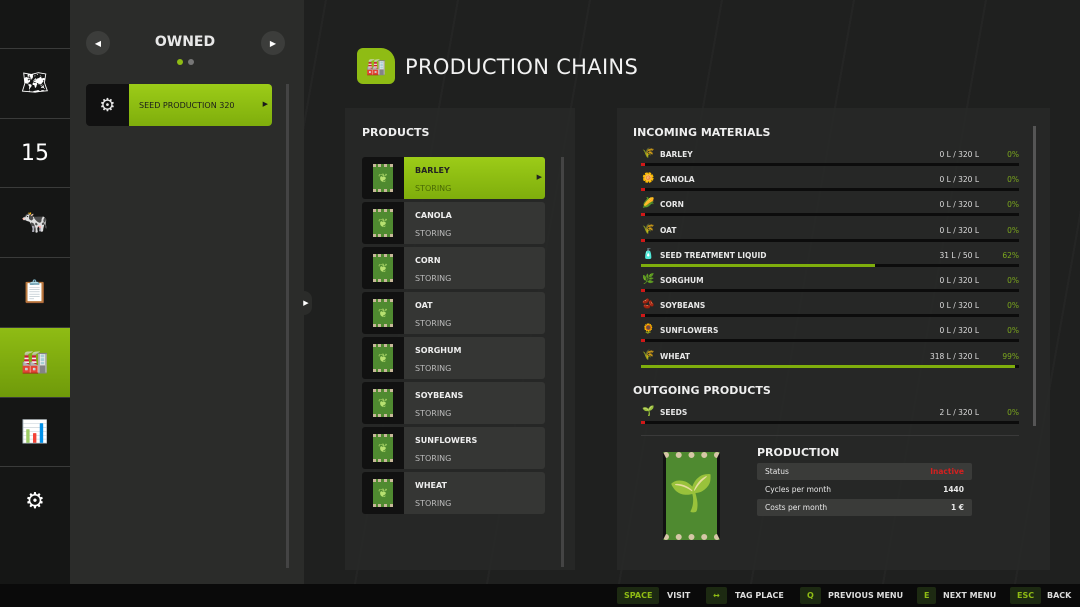 This screenshot has height=607, width=1080. Describe the element at coordinates (713, 255) in the screenshot. I see `material-name: SEED TREATMENT LIQUID` at that location.